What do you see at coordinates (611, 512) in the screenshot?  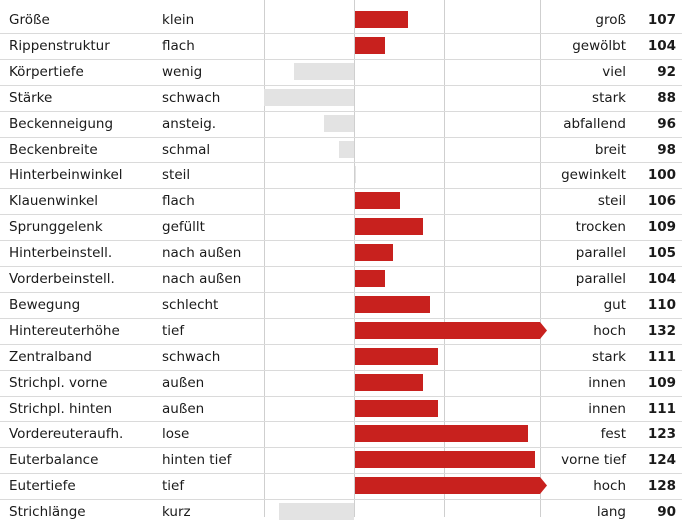 I see `high-pole-label: lang` at bounding box center [611, 512].